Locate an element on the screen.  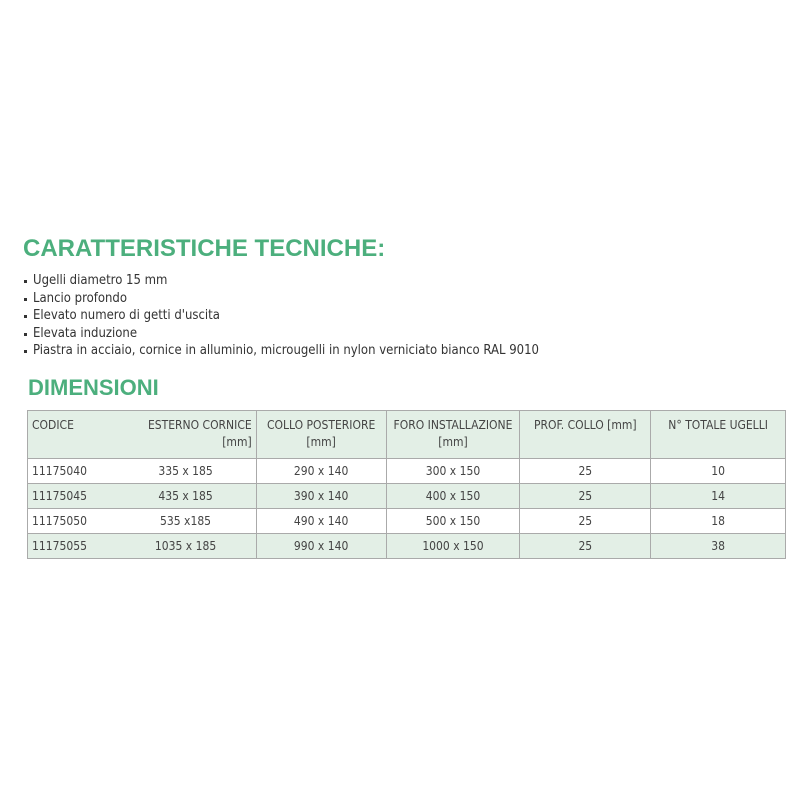
table-cell: 1000 x 150 is located at coordinates (453, 546).